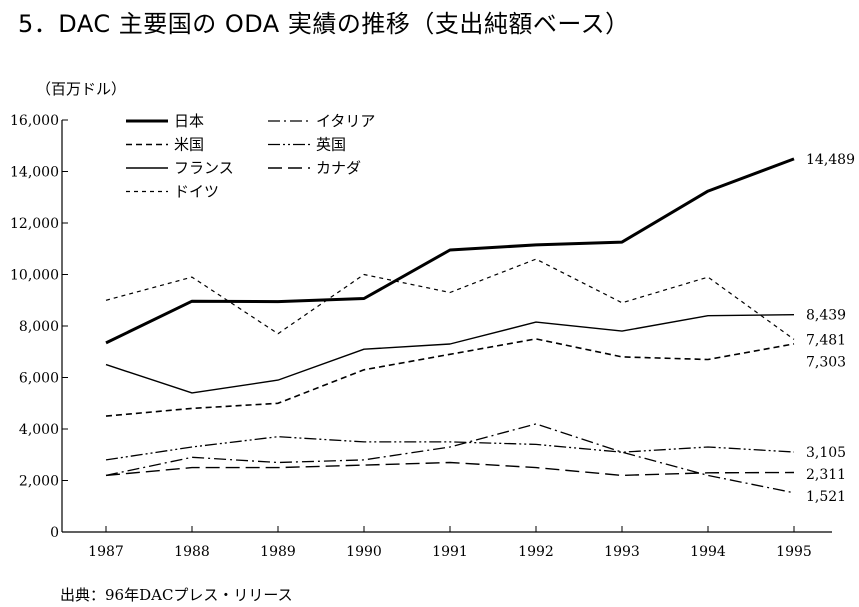  I want to click on y-tick-label: 10,000, so click(34, 276).